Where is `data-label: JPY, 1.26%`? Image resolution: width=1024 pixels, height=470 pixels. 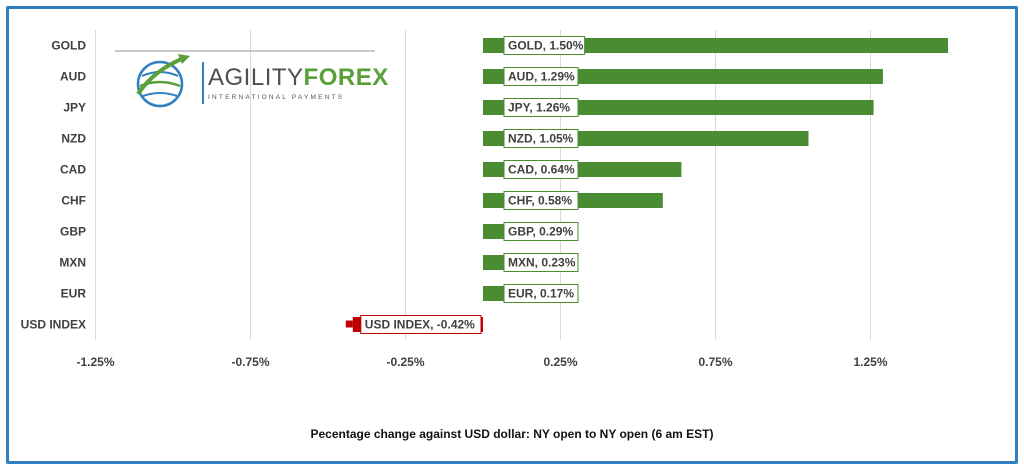
data-label: JPY, 1.26% is located at coordinates (539, 108).